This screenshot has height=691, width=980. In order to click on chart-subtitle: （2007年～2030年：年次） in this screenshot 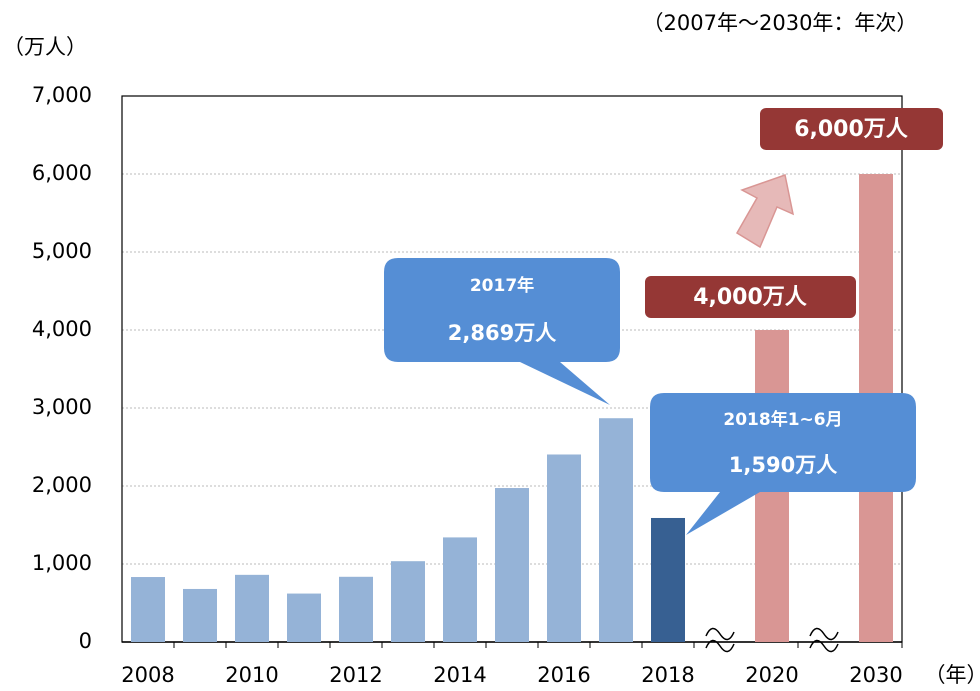, I will do `click(780, 23)`.